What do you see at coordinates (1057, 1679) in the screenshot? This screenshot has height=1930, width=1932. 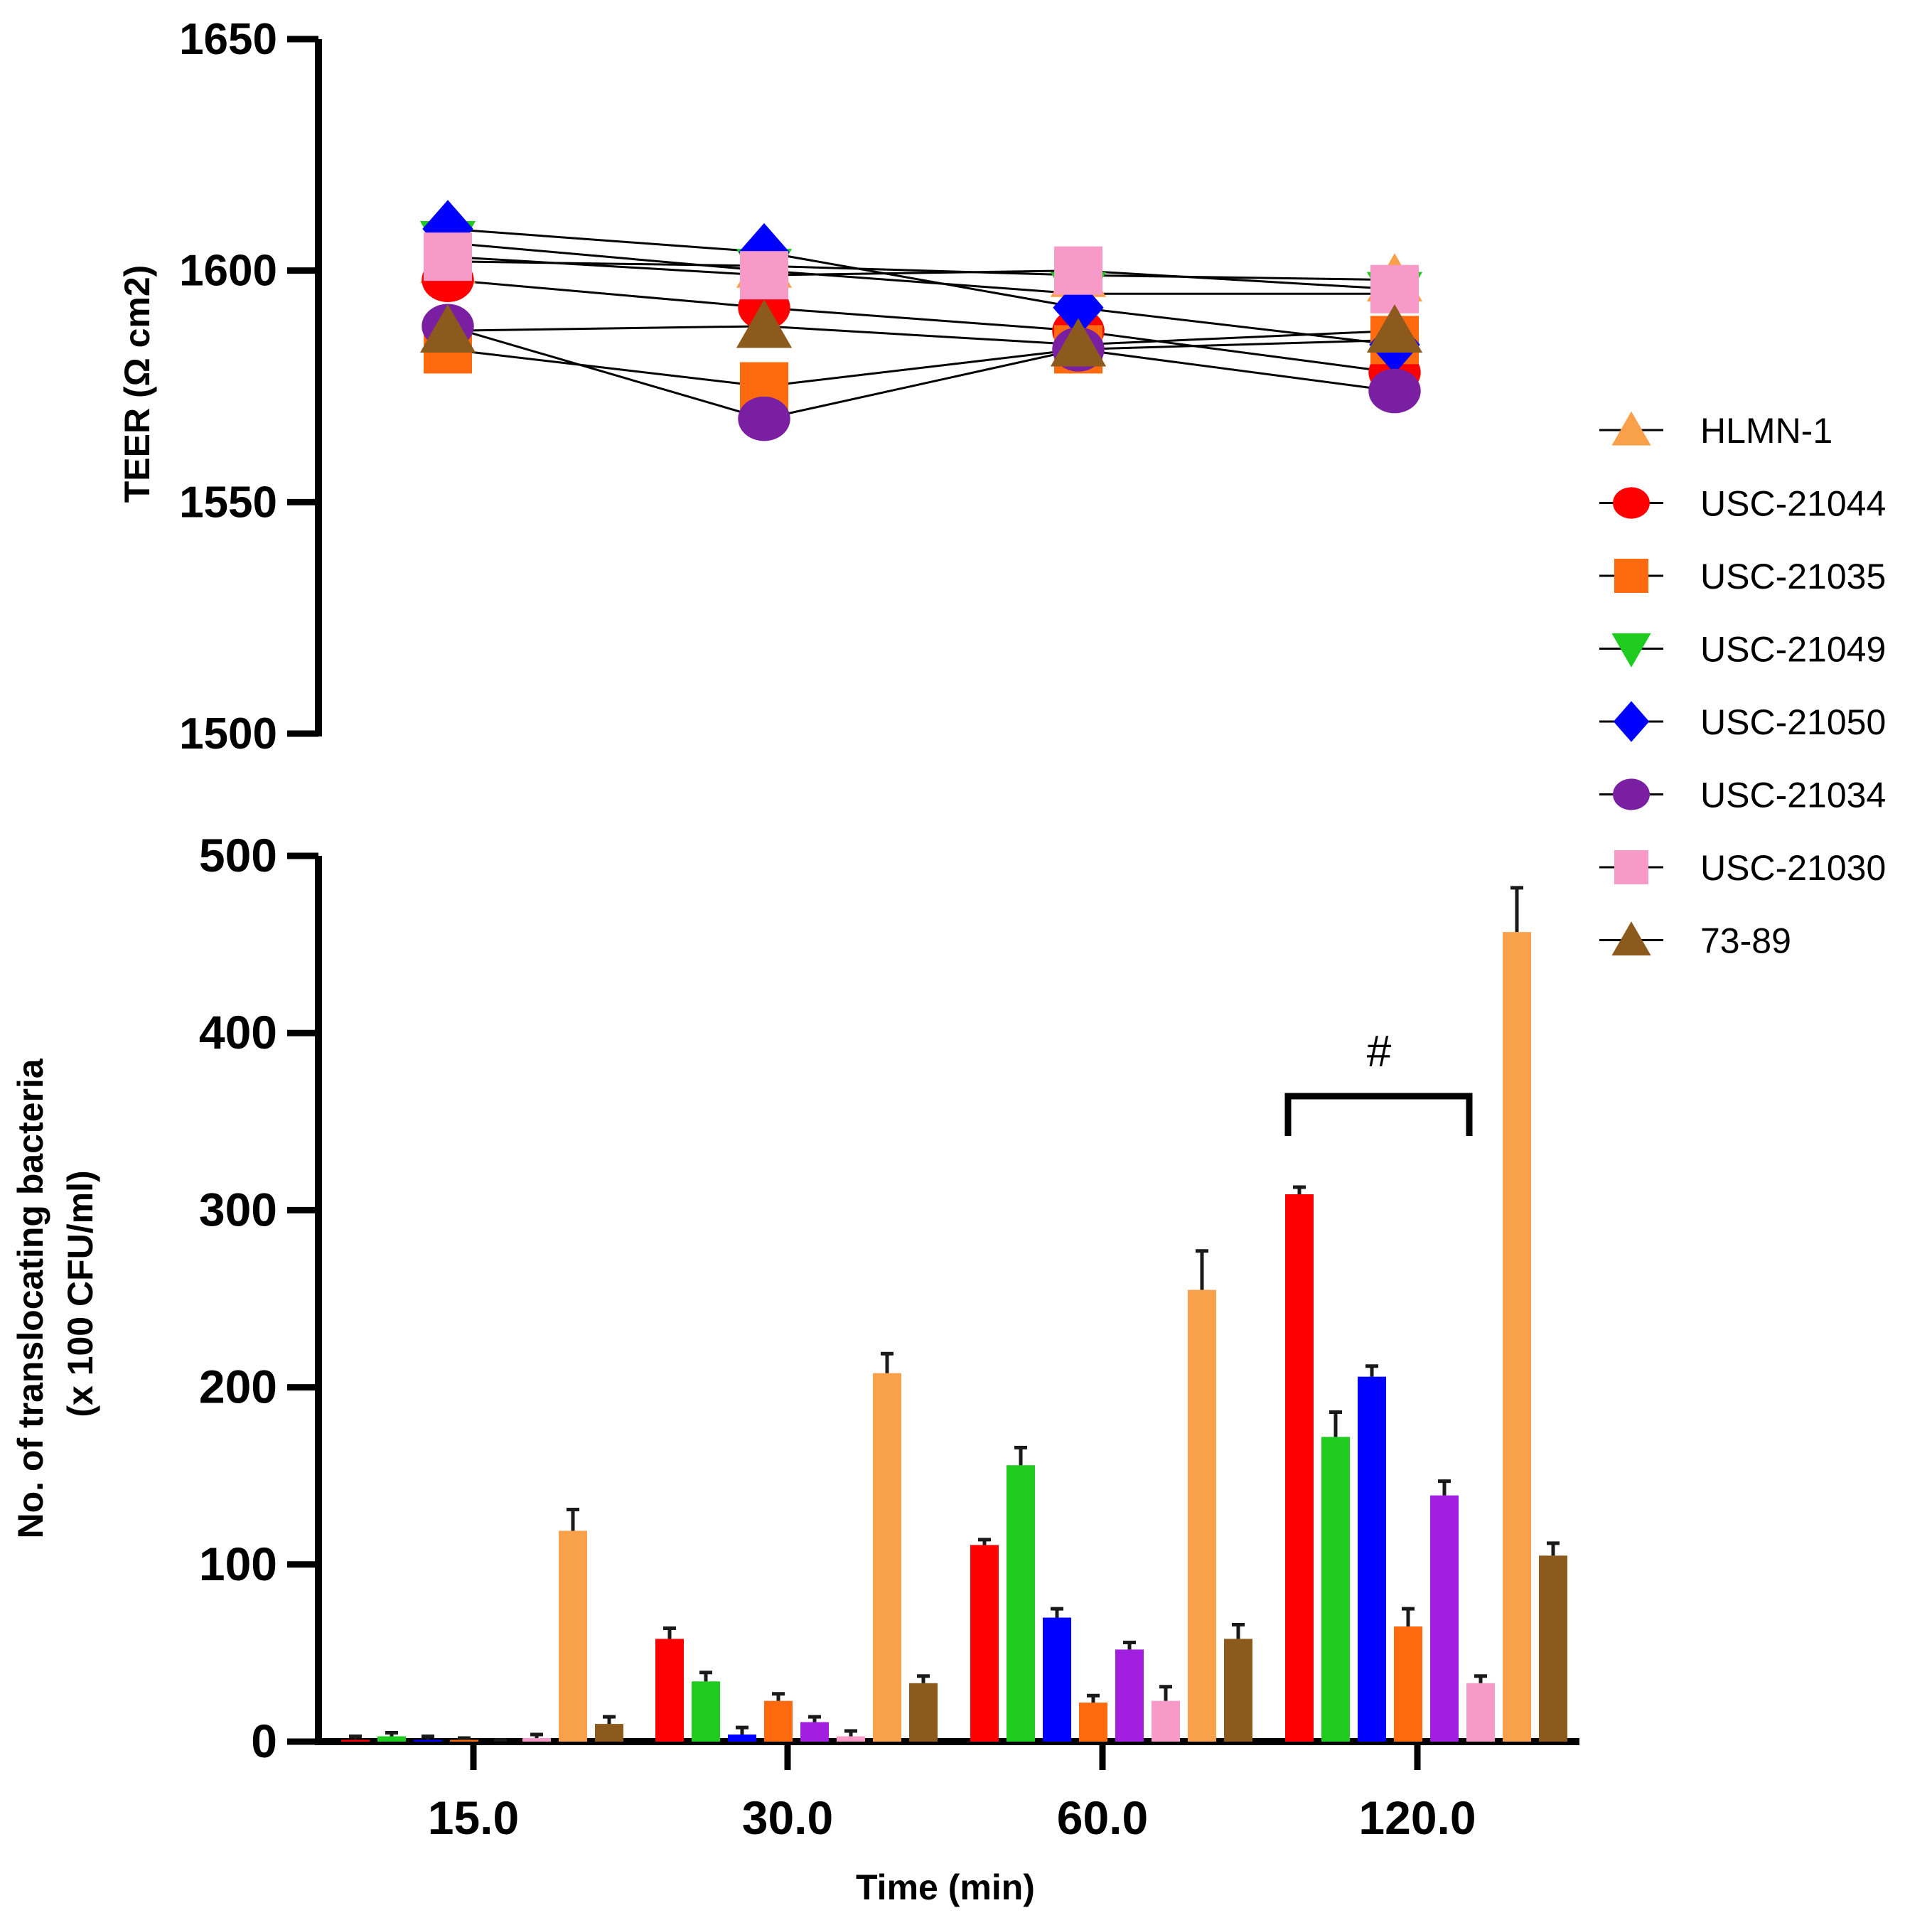 I see `bar-USC-21050-60.0` at bounding box center [1057, 1679].